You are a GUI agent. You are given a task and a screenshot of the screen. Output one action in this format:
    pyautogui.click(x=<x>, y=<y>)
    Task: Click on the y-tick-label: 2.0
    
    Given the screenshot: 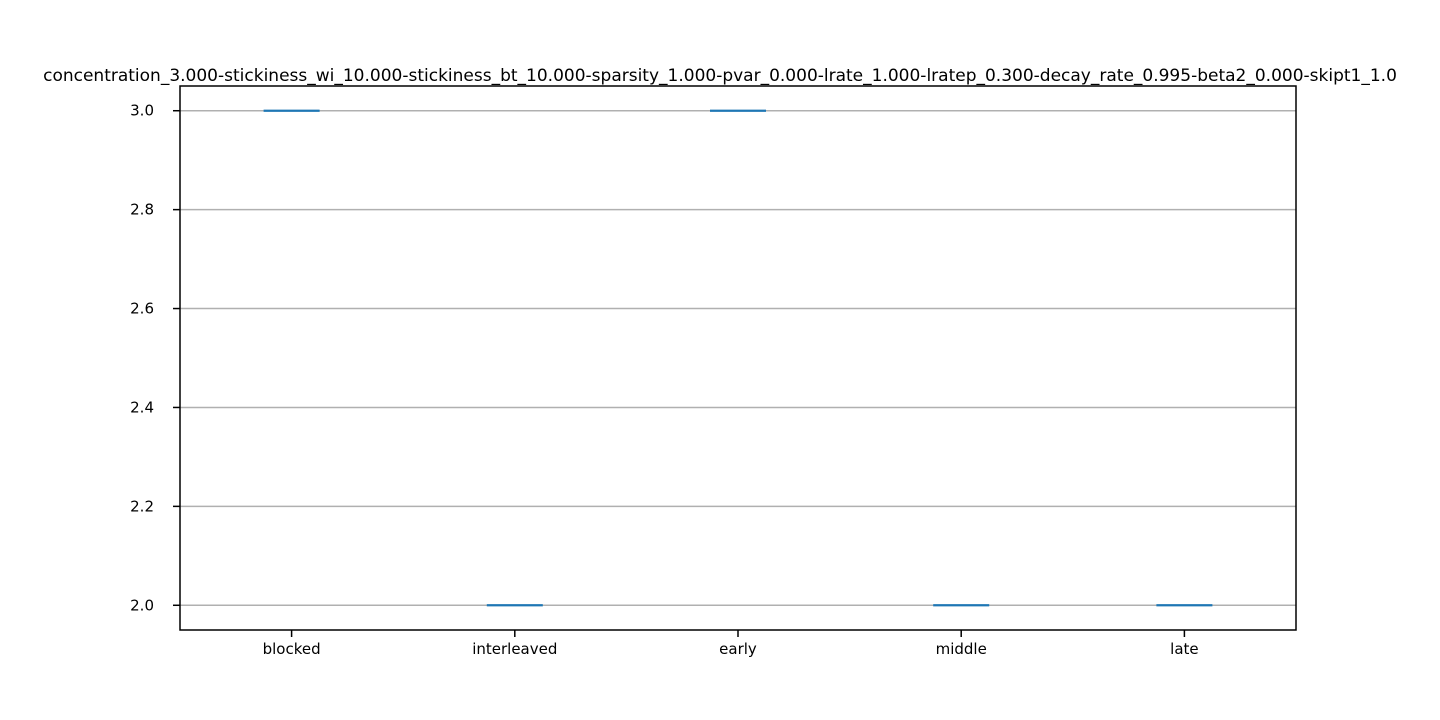 What is the action you would take?
    pyautogui.click(x=142, y=605)
    